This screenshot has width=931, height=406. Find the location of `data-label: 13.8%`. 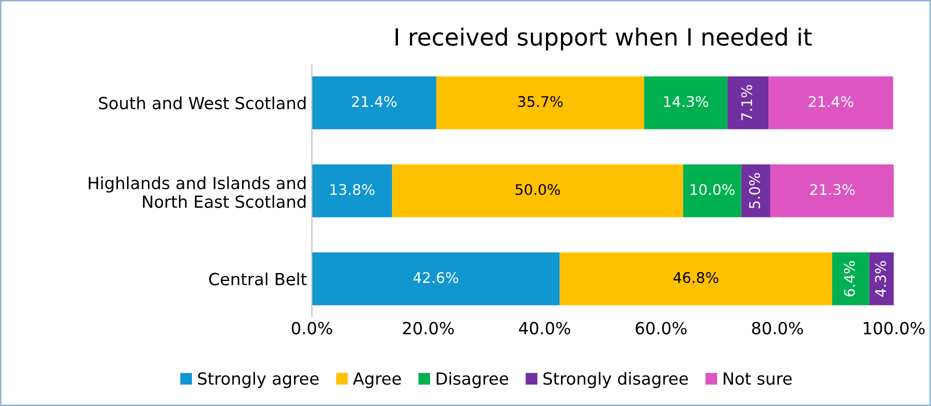

data-label: 13.8% is located at coordinates (352, 190).